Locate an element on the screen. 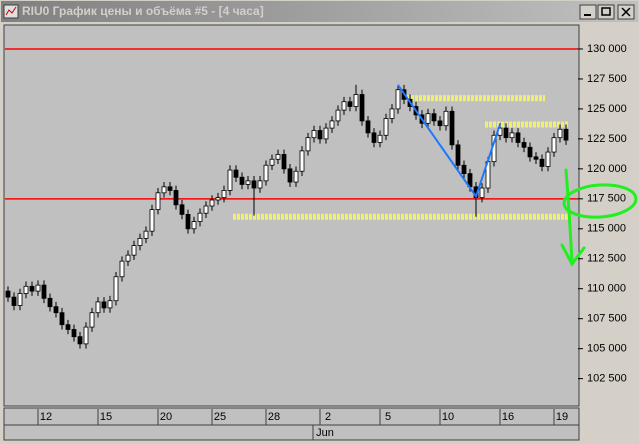 The height and width of the screenshot is (444, 639). hand-arrow-shaft is located at coordinates (569, 216).